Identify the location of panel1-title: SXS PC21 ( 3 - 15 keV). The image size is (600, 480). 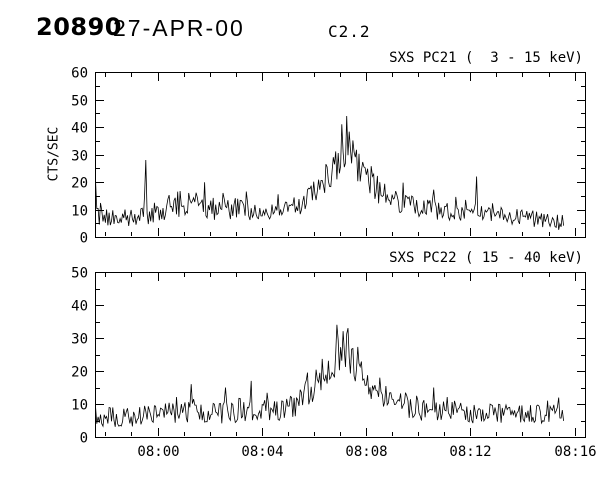
(486, 58).